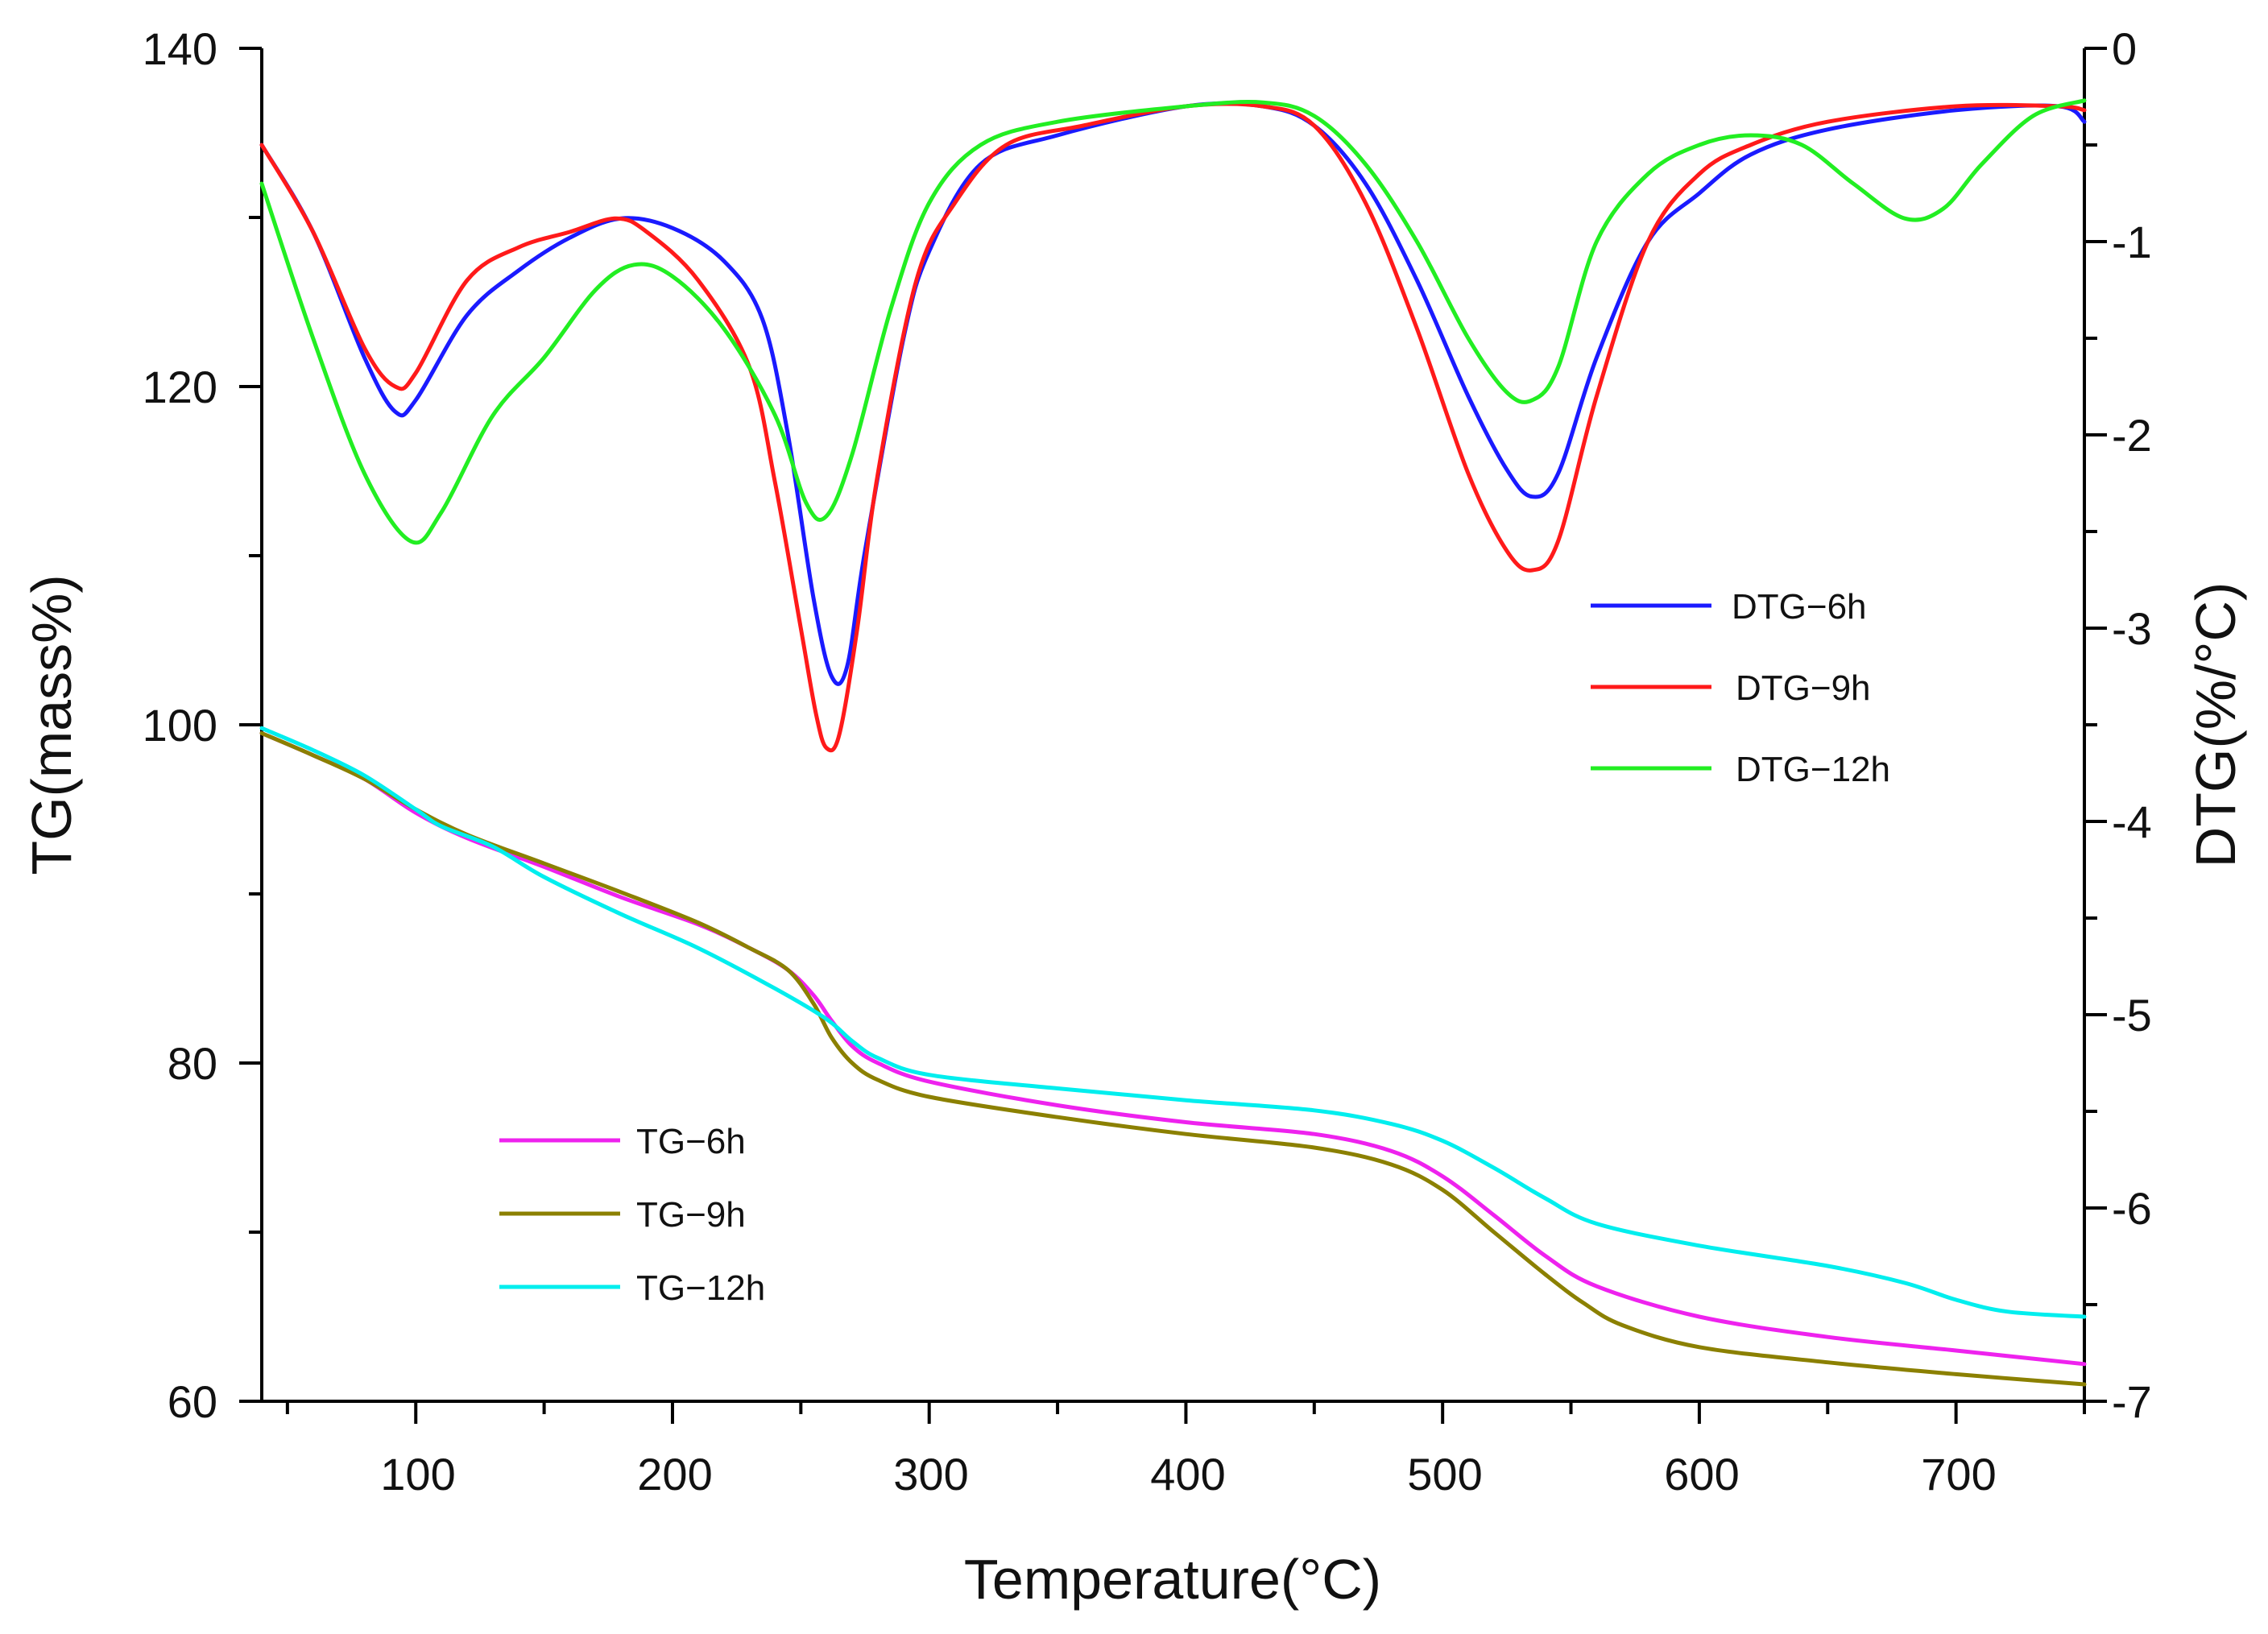 This screenshot has width=2268, height=1634. What do you see at coordinates (930, 1474) in the screenshot?
I see `x-tick-label: 300` at bounding box center [930, 1474].